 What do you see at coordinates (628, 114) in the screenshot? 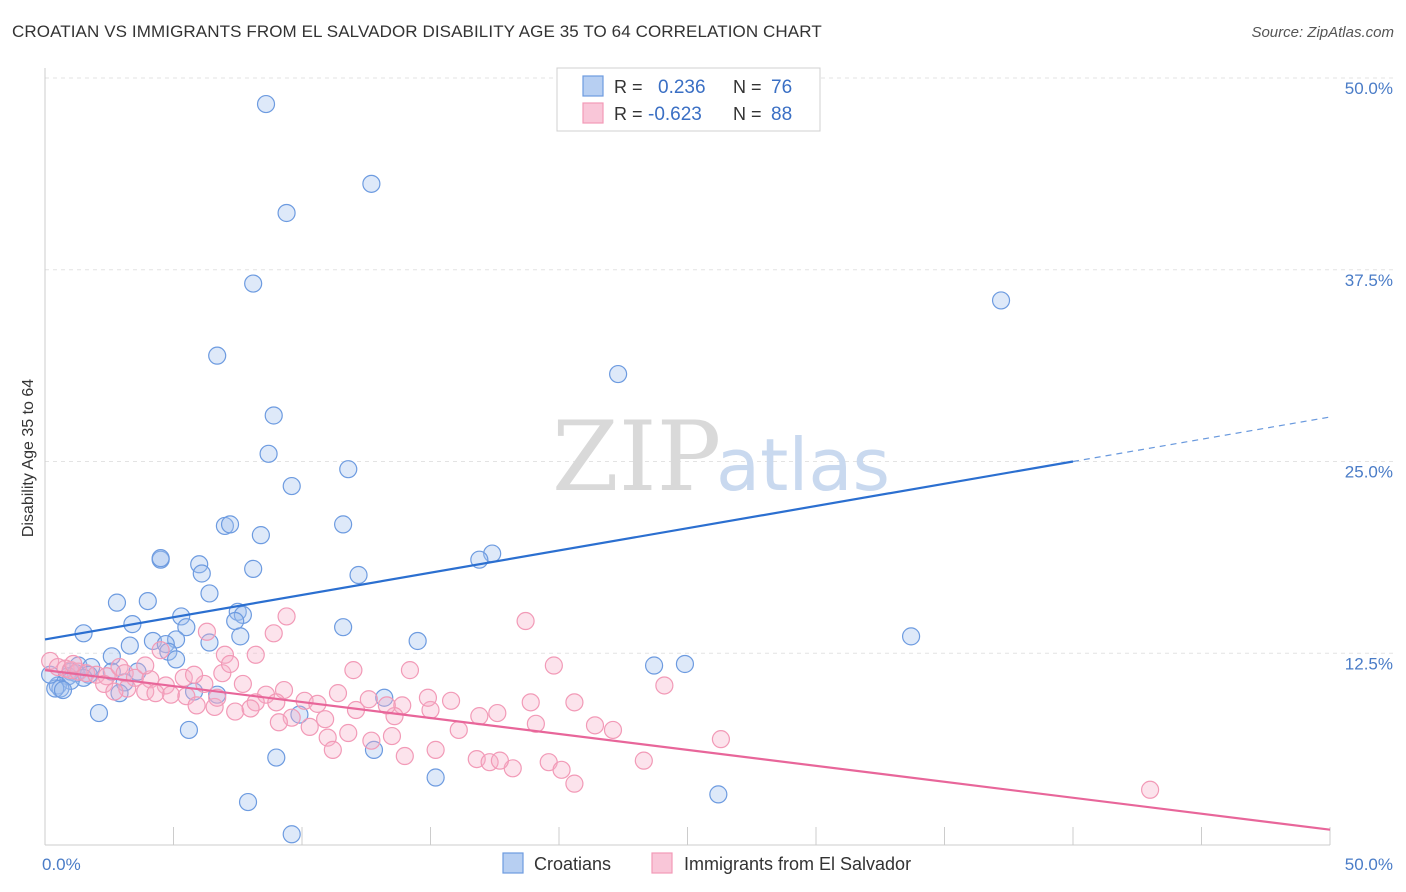
I see `legend-r-label-salvador: R =` at bounding box center [628, 114].